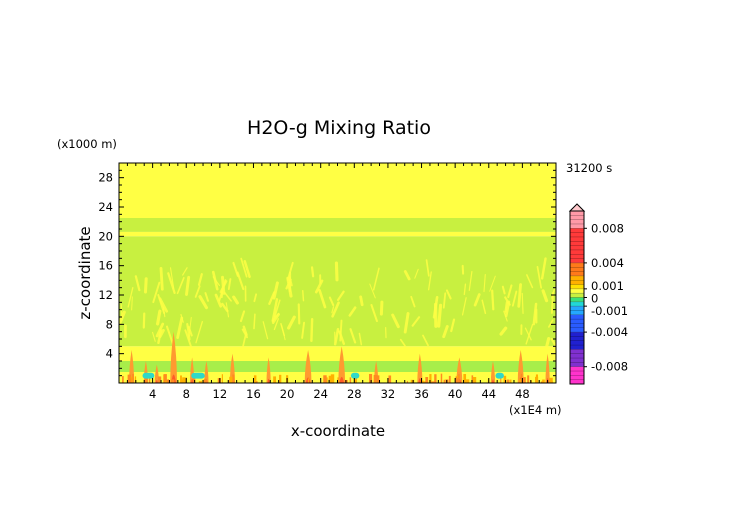 The width and height of the screenshot is (752, 532). What do you see at coordinates (488, 394) in the screenshot?
I see `x-tick-label: 44` at bounding box center [488, 394].